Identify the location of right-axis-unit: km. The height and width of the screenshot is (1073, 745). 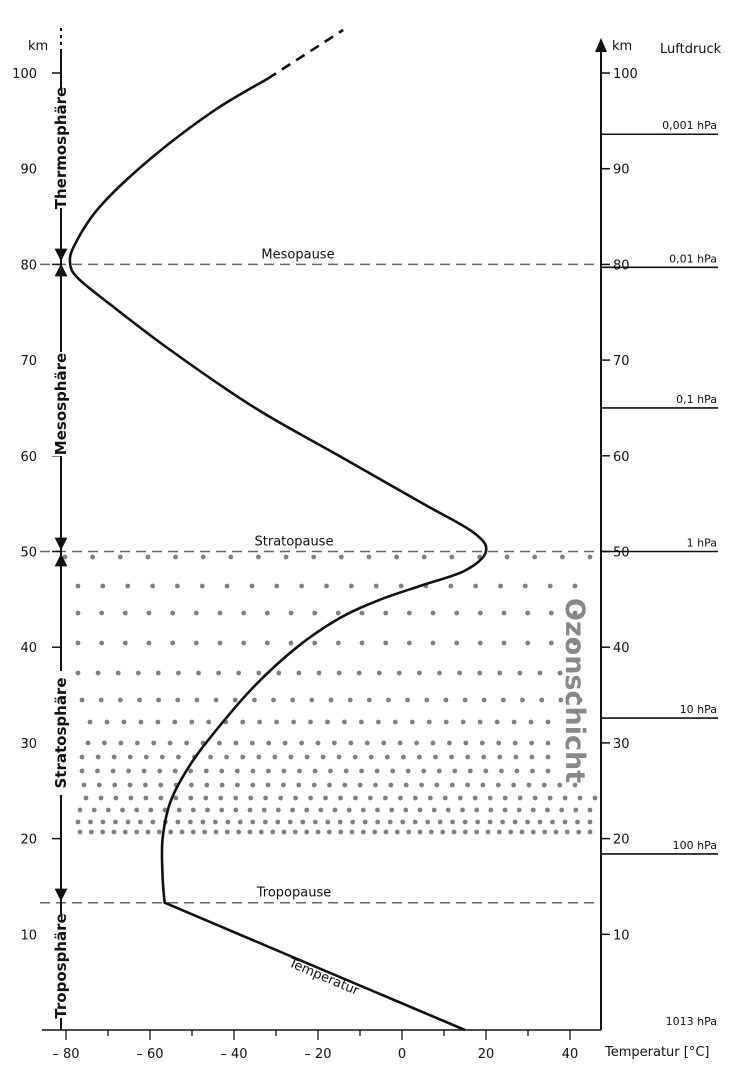
(622, 46).